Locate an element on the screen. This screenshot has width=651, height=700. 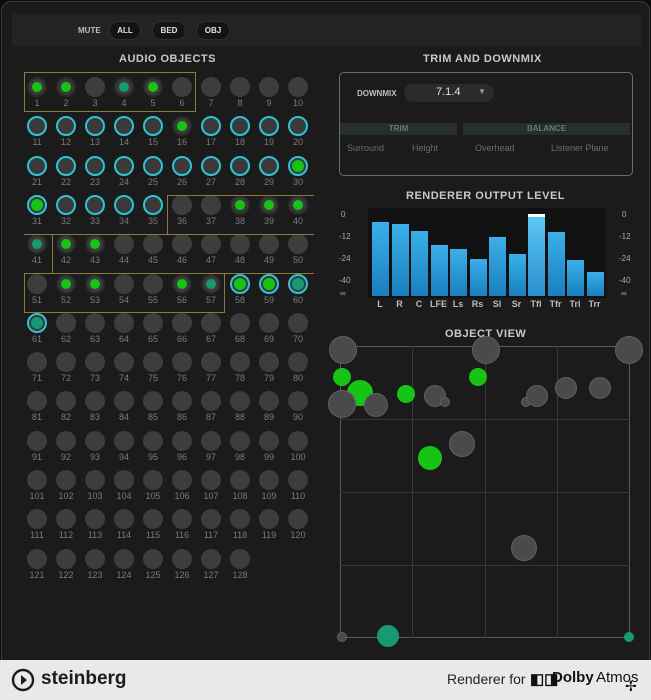
balance-listener-plane-slider: Listener Plane is located at coordinates (580, 148).